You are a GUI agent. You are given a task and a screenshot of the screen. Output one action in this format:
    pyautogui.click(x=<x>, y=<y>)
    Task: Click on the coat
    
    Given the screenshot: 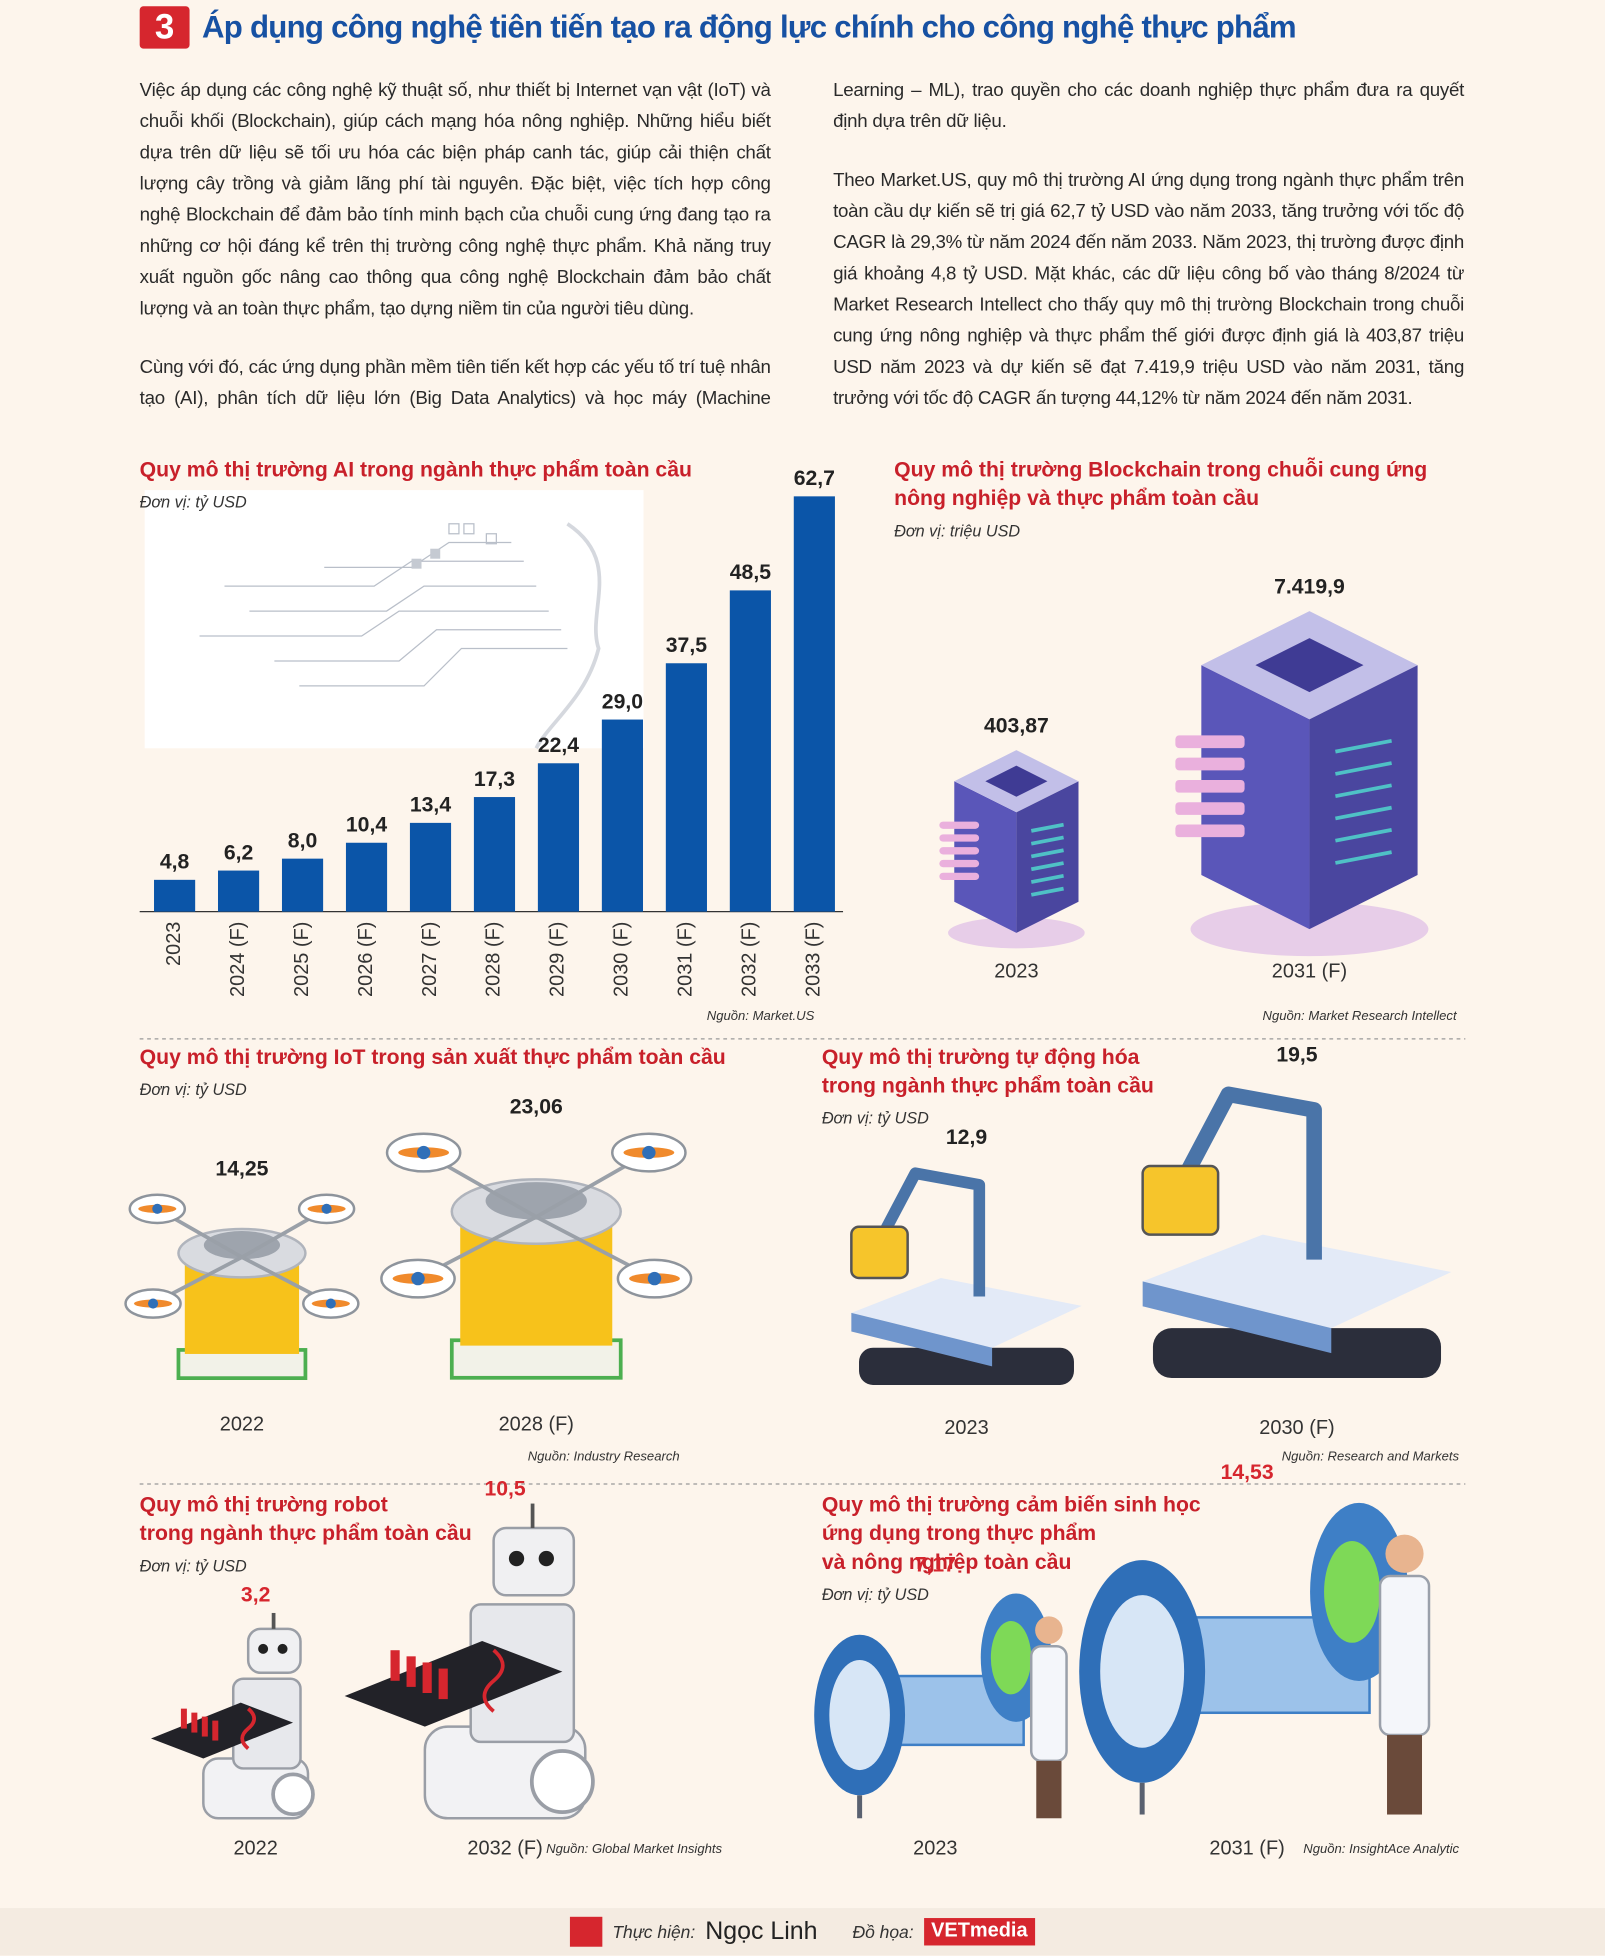 What is the action you would take?
    pyautogui.click(x=1404, y=1655)
    